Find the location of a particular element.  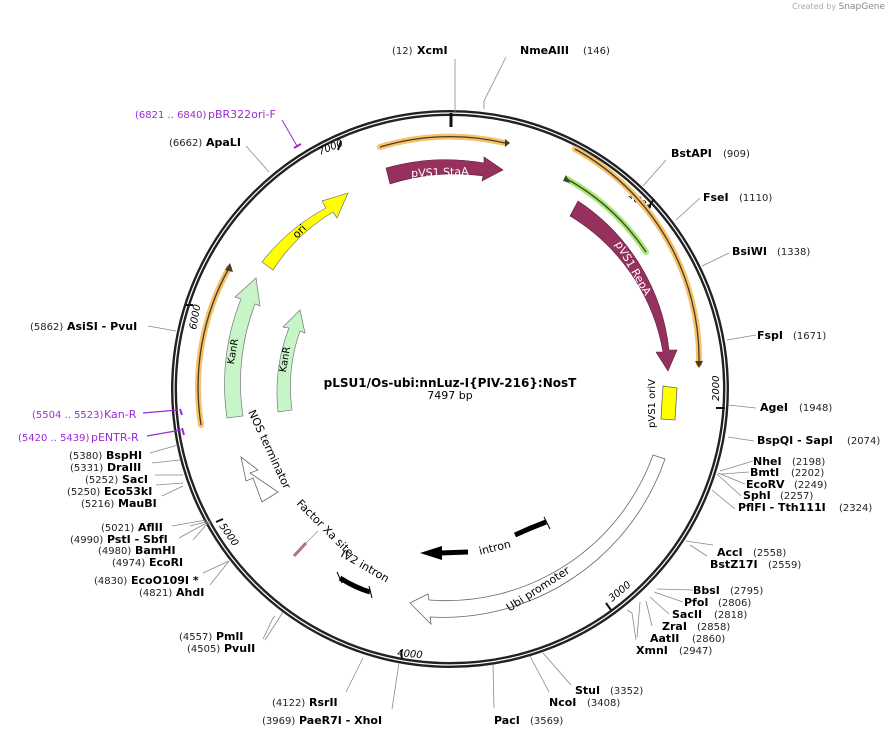

site-name: BmtI is located at coordinates (764, 472).